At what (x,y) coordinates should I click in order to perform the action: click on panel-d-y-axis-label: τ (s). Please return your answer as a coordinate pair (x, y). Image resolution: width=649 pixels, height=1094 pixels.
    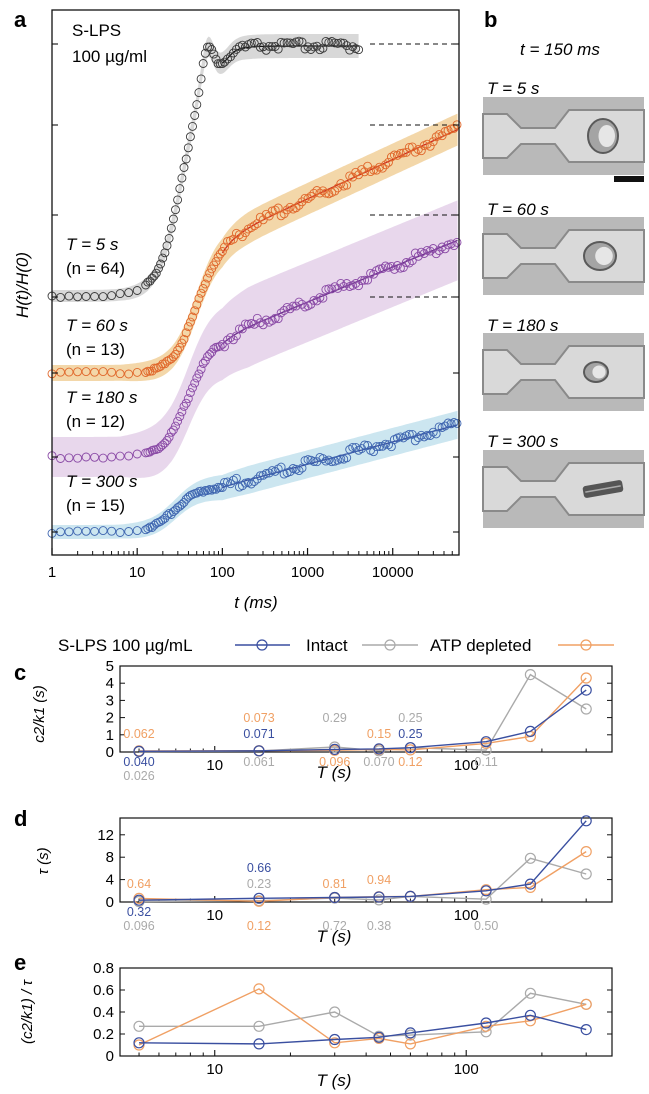
    Looking at the image, I should click on (43, 860).